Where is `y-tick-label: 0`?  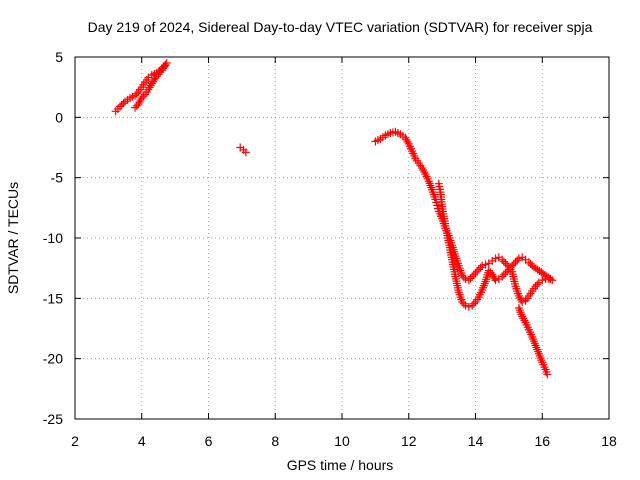 y-tick-label: 0 is located at coordinates (59, 117).